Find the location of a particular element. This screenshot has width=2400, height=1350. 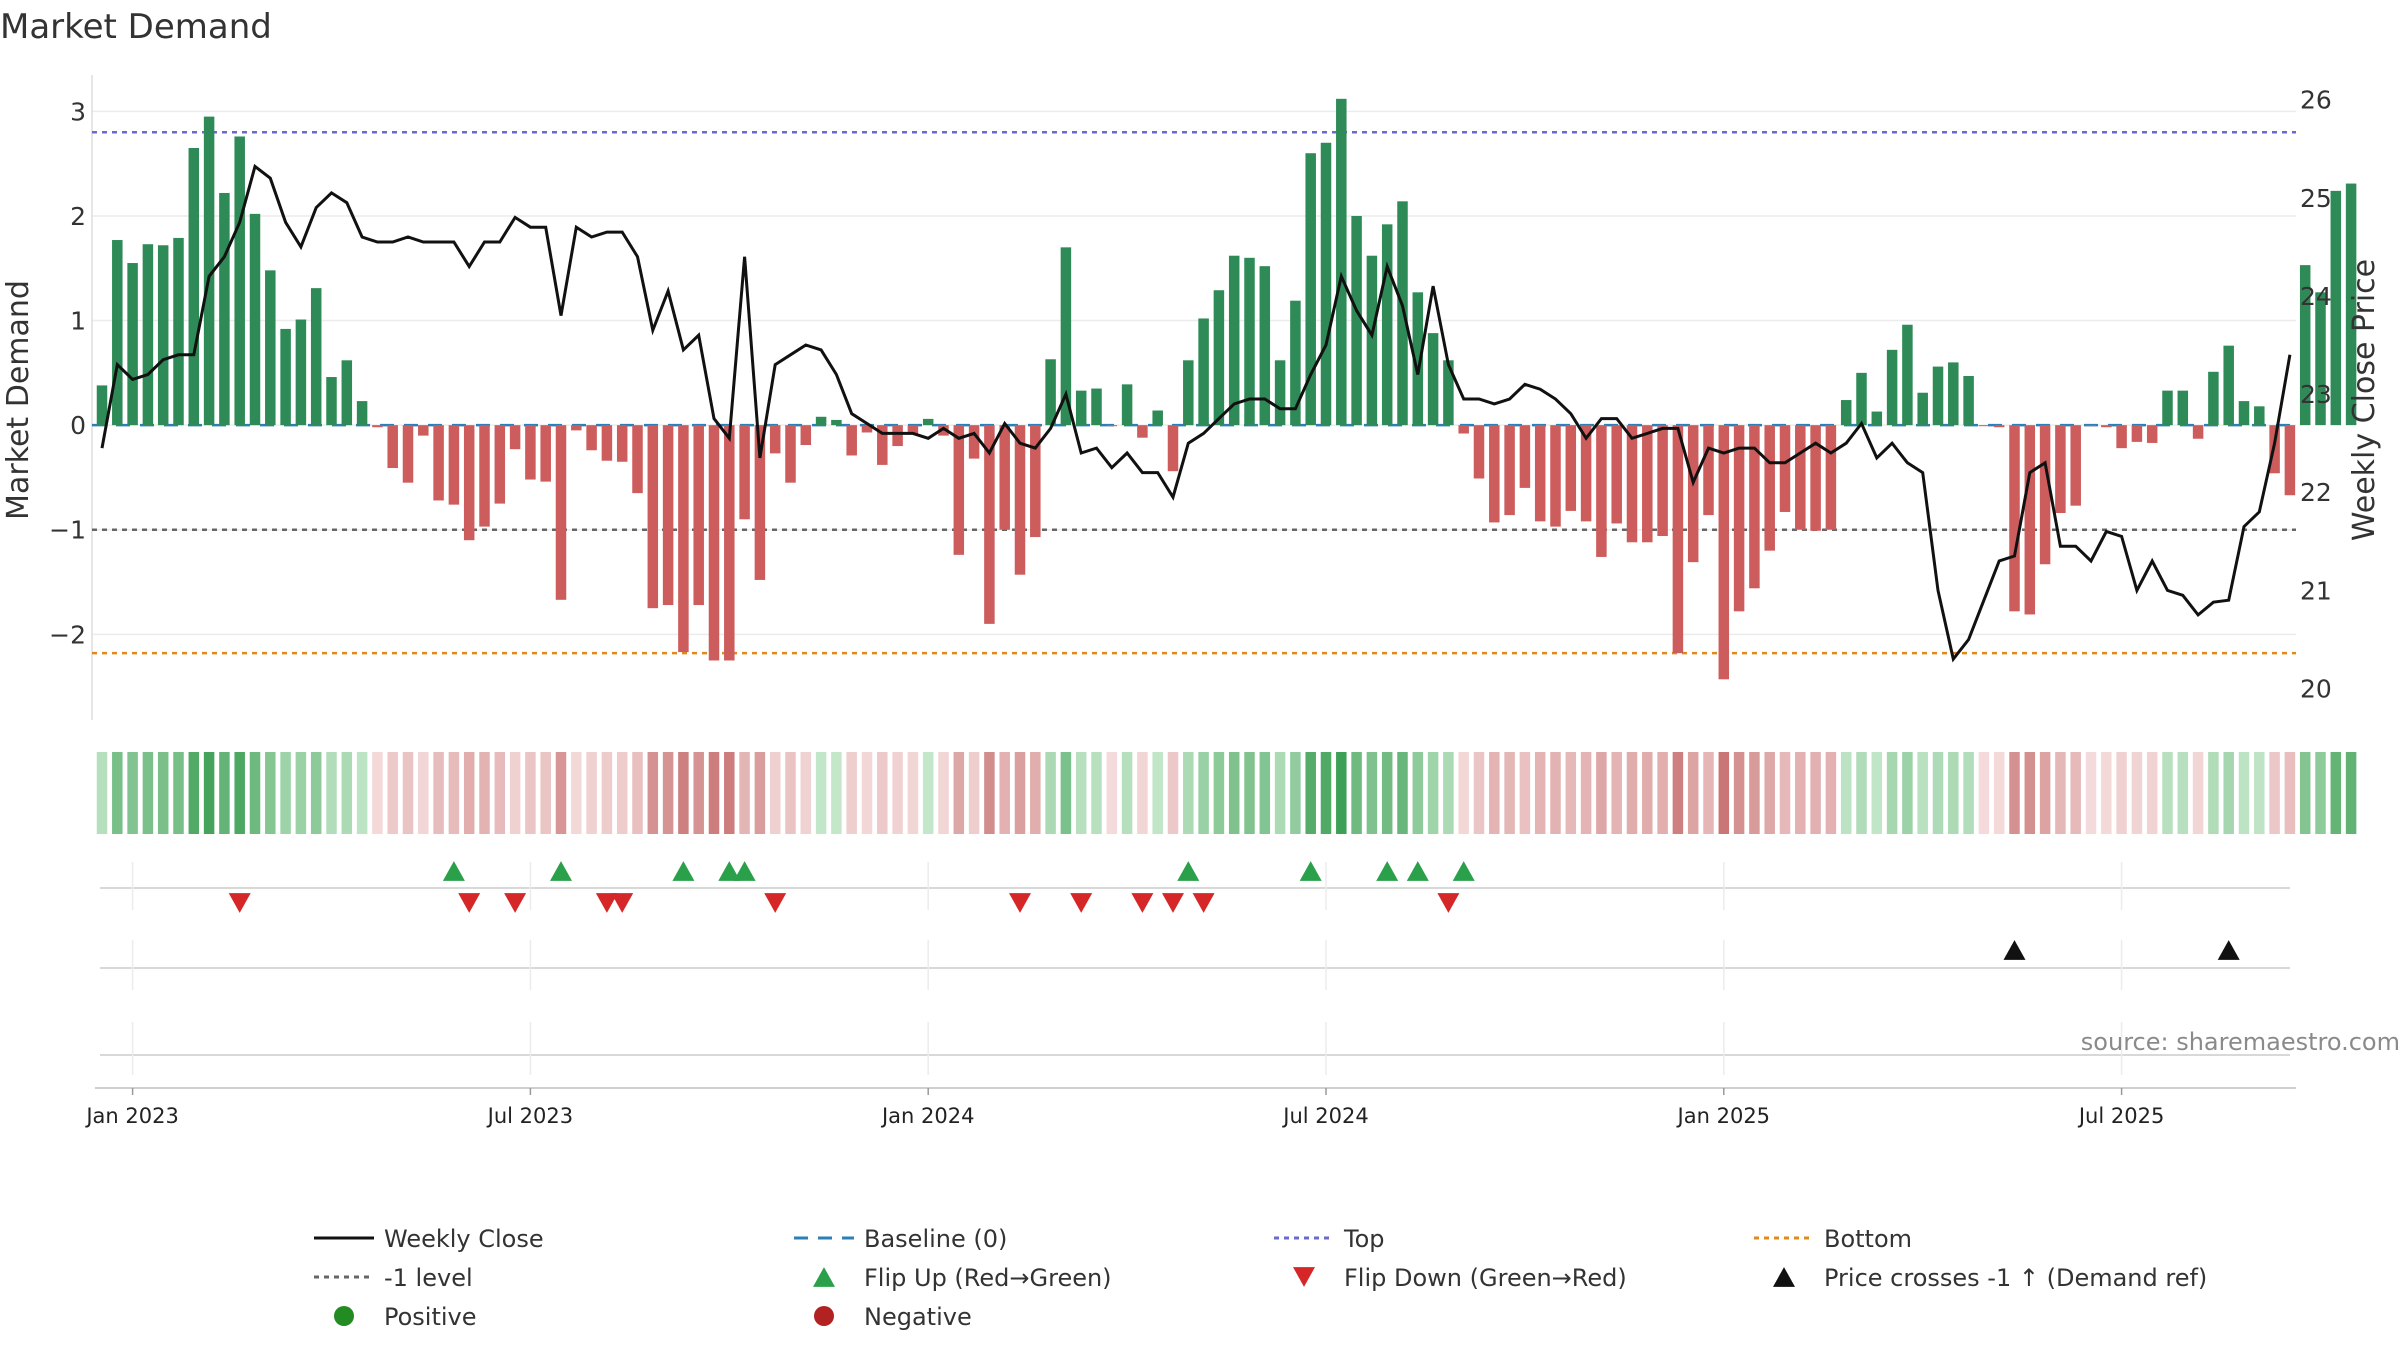

legend-key-triangle-up is located at coordinates (824, 1277).